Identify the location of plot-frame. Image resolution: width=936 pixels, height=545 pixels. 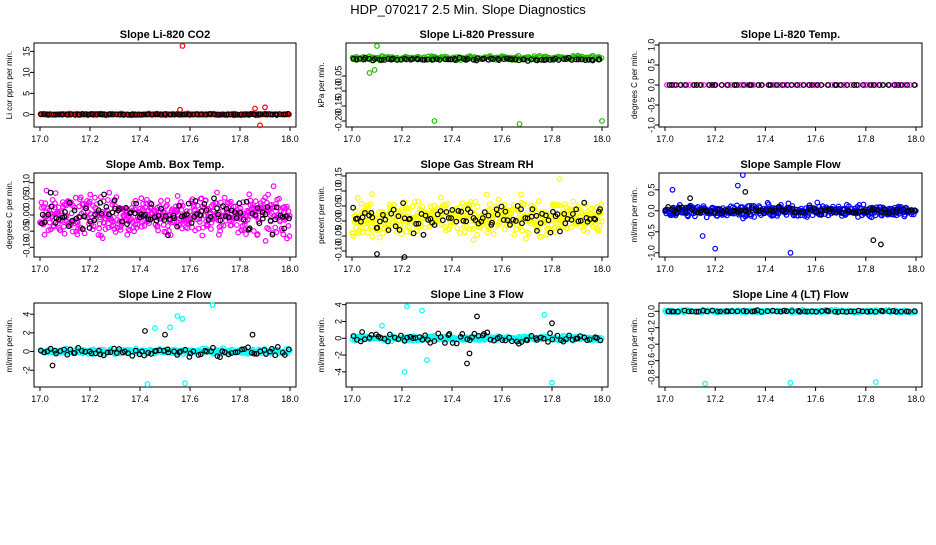
(165, 85).